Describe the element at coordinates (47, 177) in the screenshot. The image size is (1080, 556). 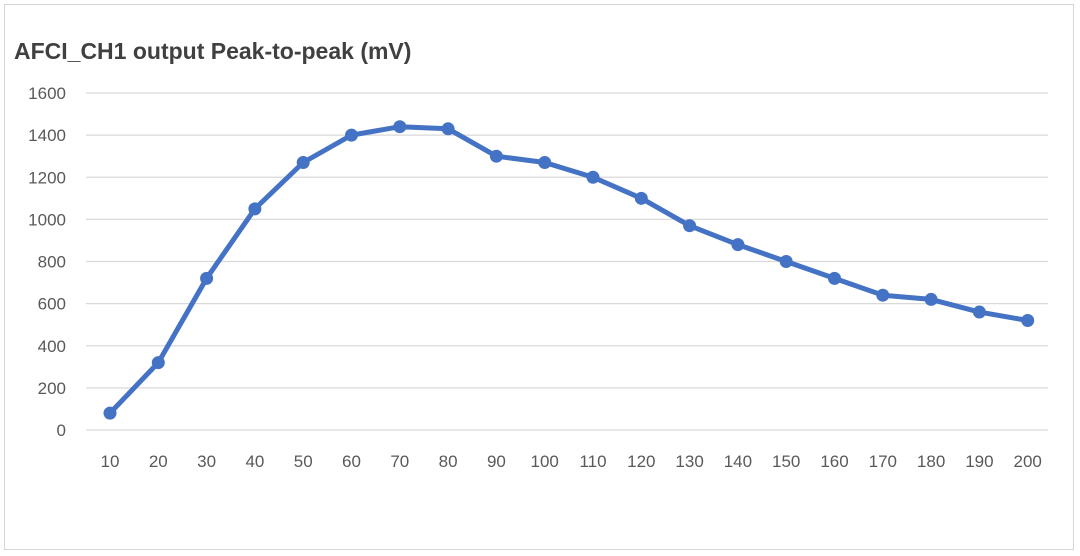
I see `y-tick-label: 1200` at that location.